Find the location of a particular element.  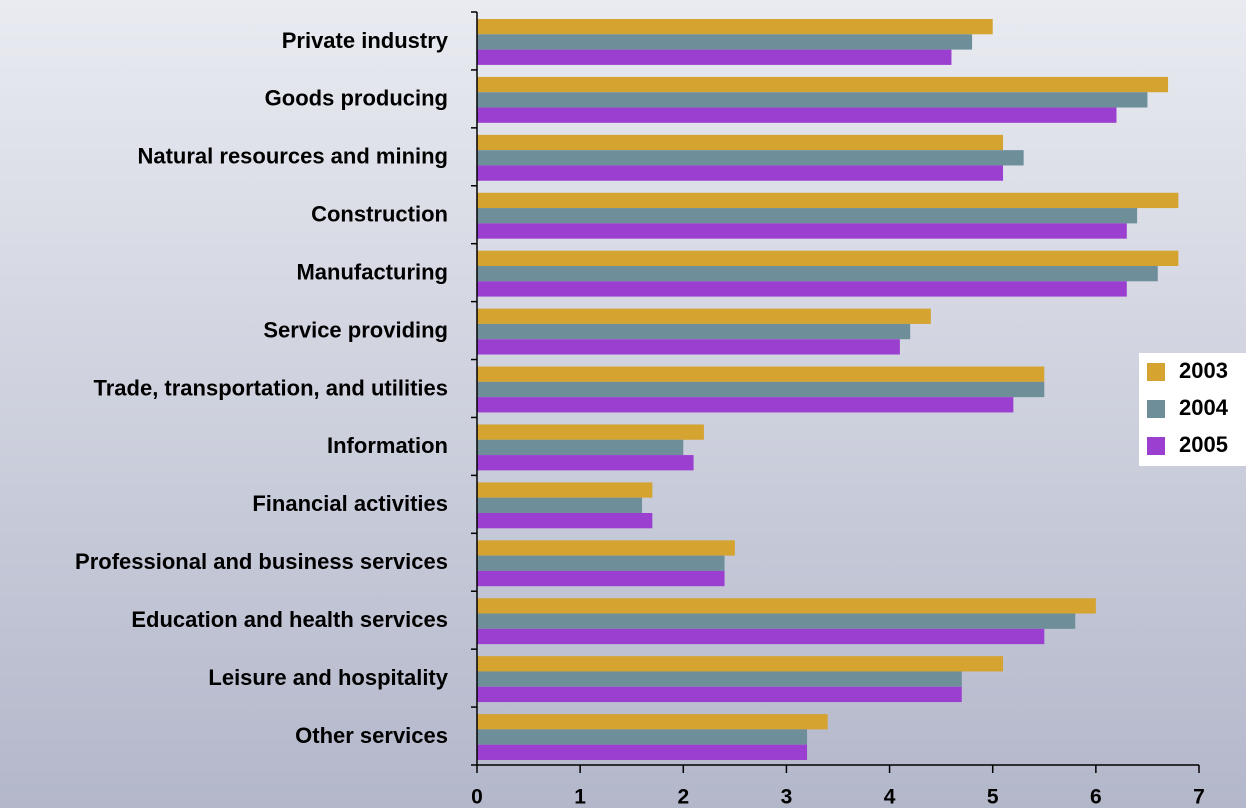

y-tick-label: Private industry is located at coordinates (365, 40).